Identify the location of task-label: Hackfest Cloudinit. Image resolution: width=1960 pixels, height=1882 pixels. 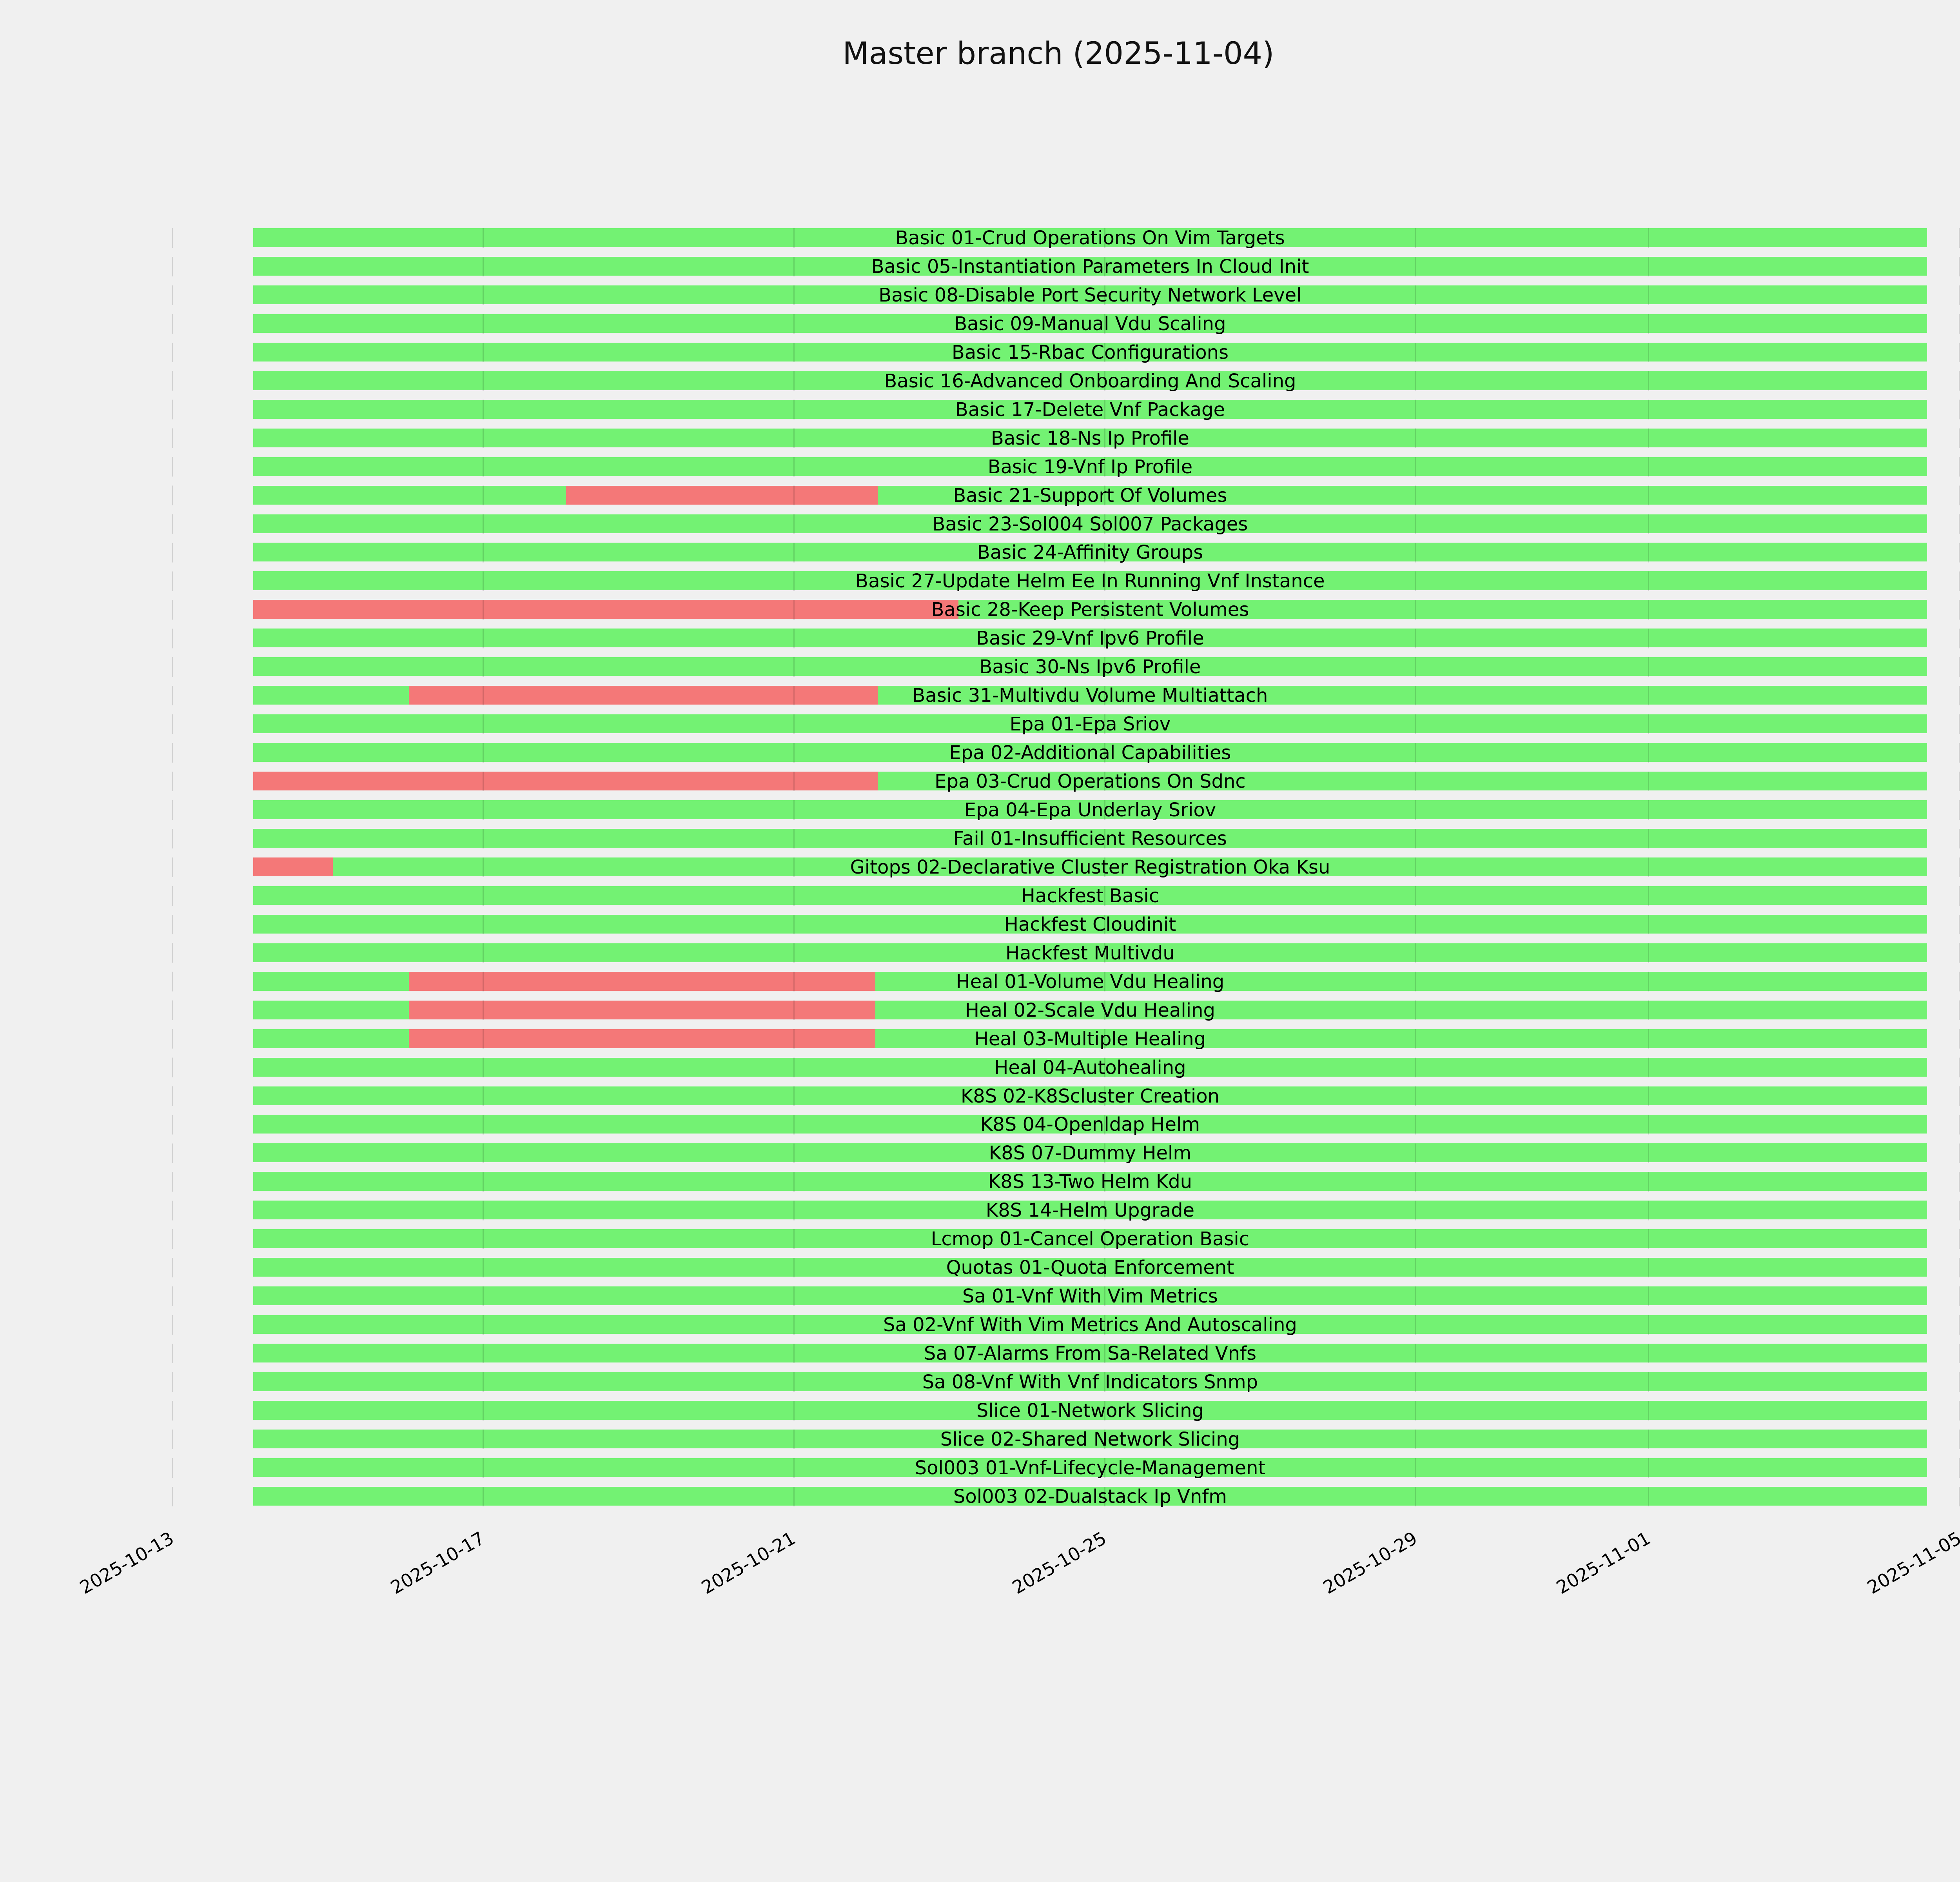
(1090, 924).